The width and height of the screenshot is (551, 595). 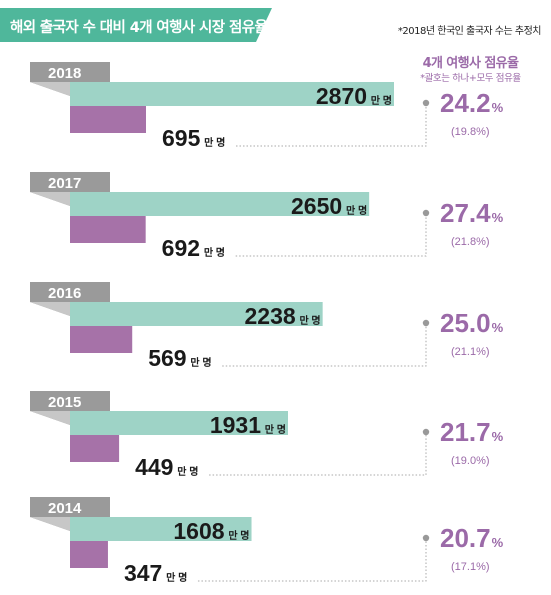 What do you see at coordinates (465, 103) in the screenshot?
I see `share-value: 24.2` at bounding box center [465, 103].